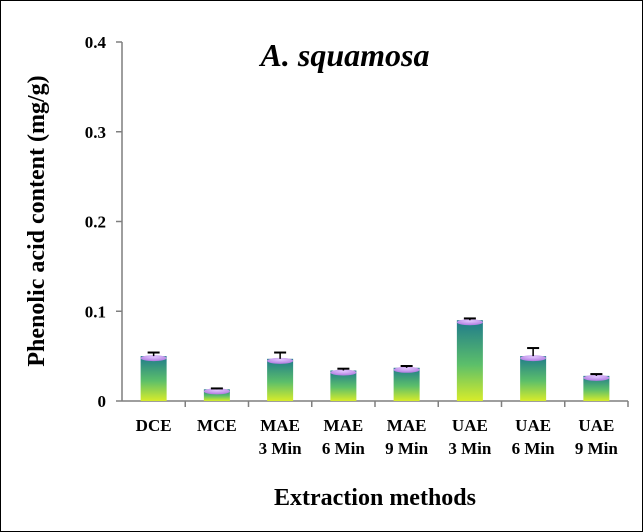 The height and width of the screenshot is (532, 643). What do you see at coordinates (102, 401) in the screenshot?
I see `y-tick-label: 0` at bounding box center [102, 401].